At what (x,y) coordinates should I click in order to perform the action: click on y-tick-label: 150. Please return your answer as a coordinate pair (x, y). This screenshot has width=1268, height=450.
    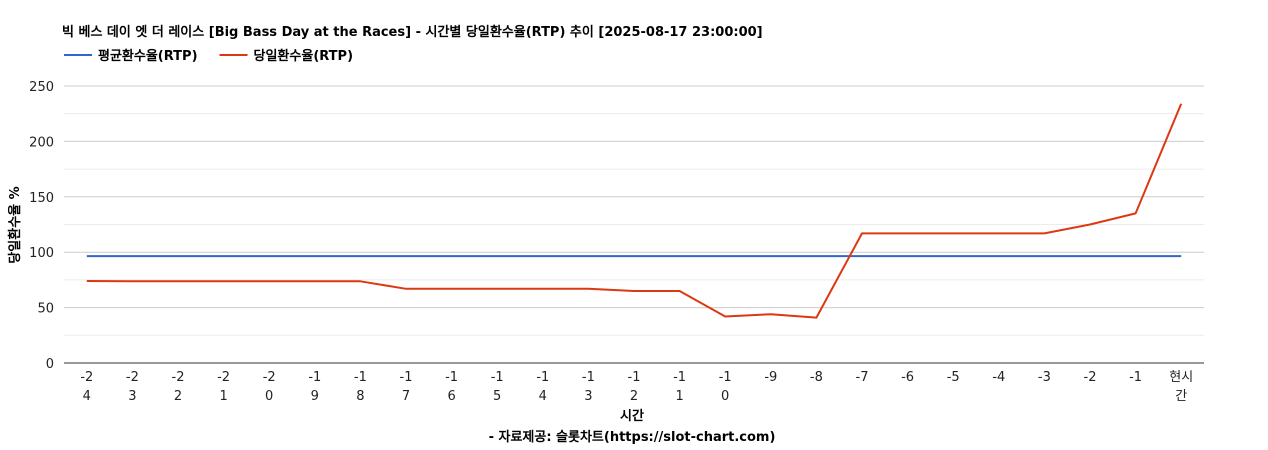
    Looking at the image, I should click on (41, 198).